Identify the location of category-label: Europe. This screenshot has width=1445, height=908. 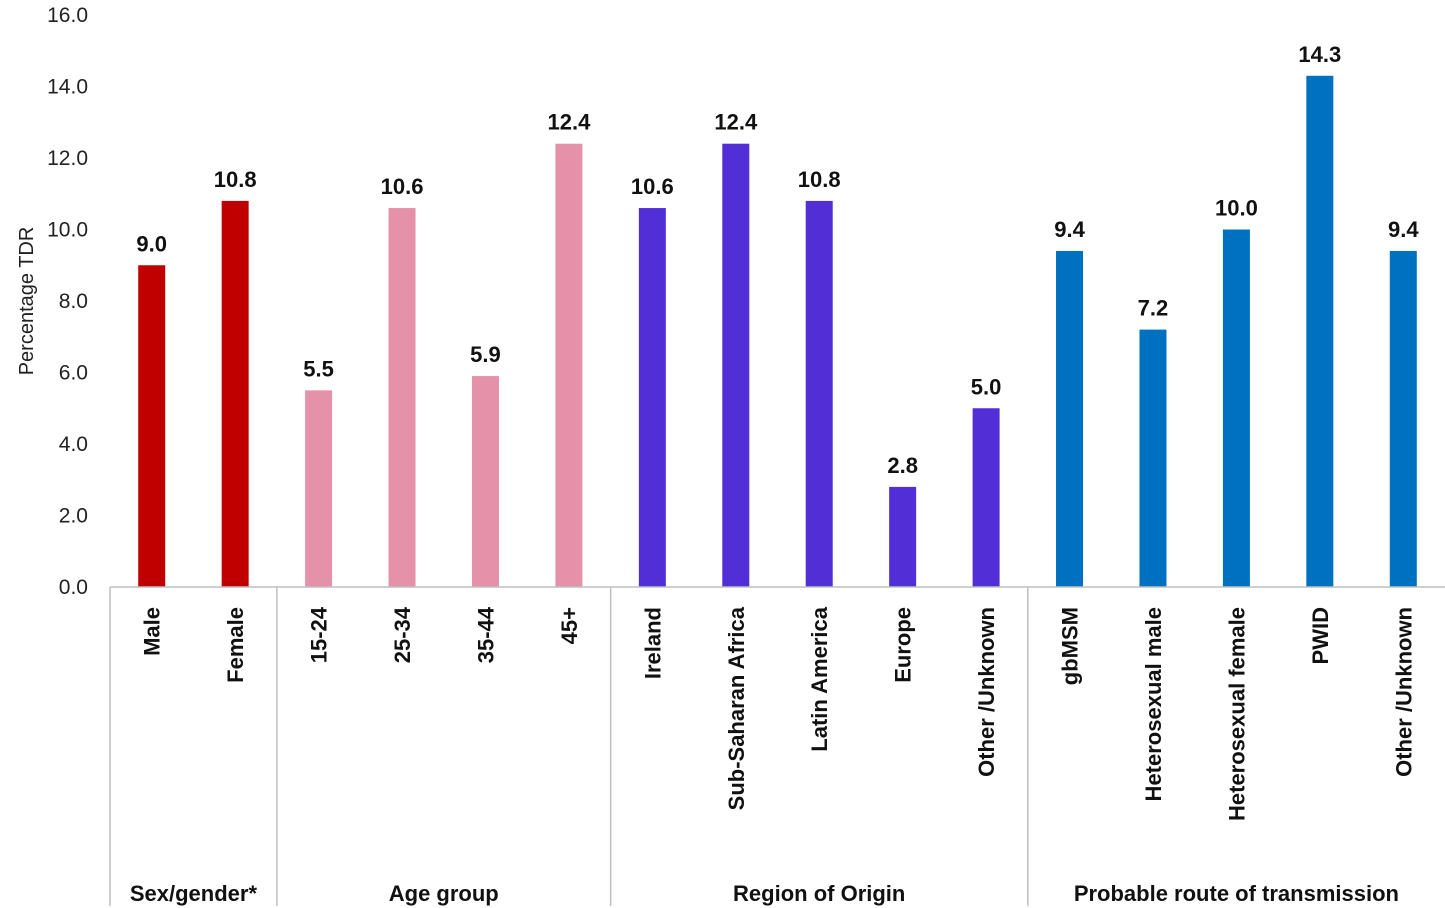
(903, 645).